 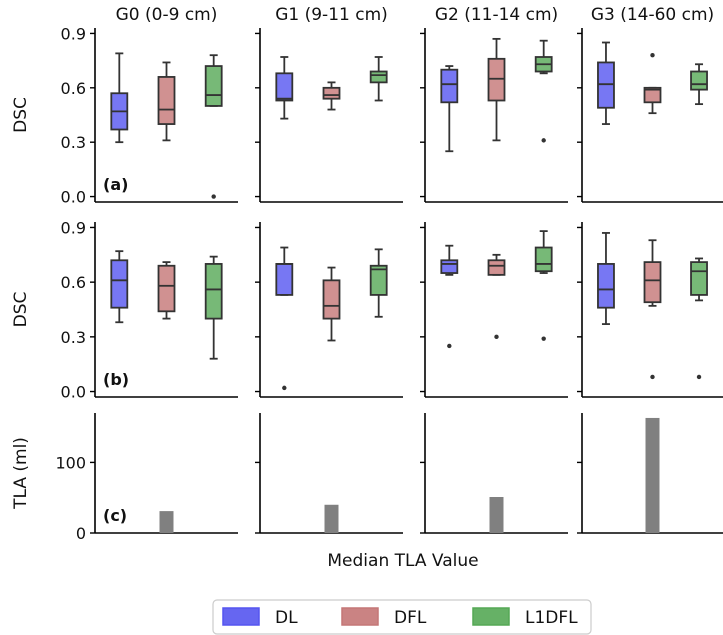 I want to click on panel-label: (a), so click(x=115, y=184).